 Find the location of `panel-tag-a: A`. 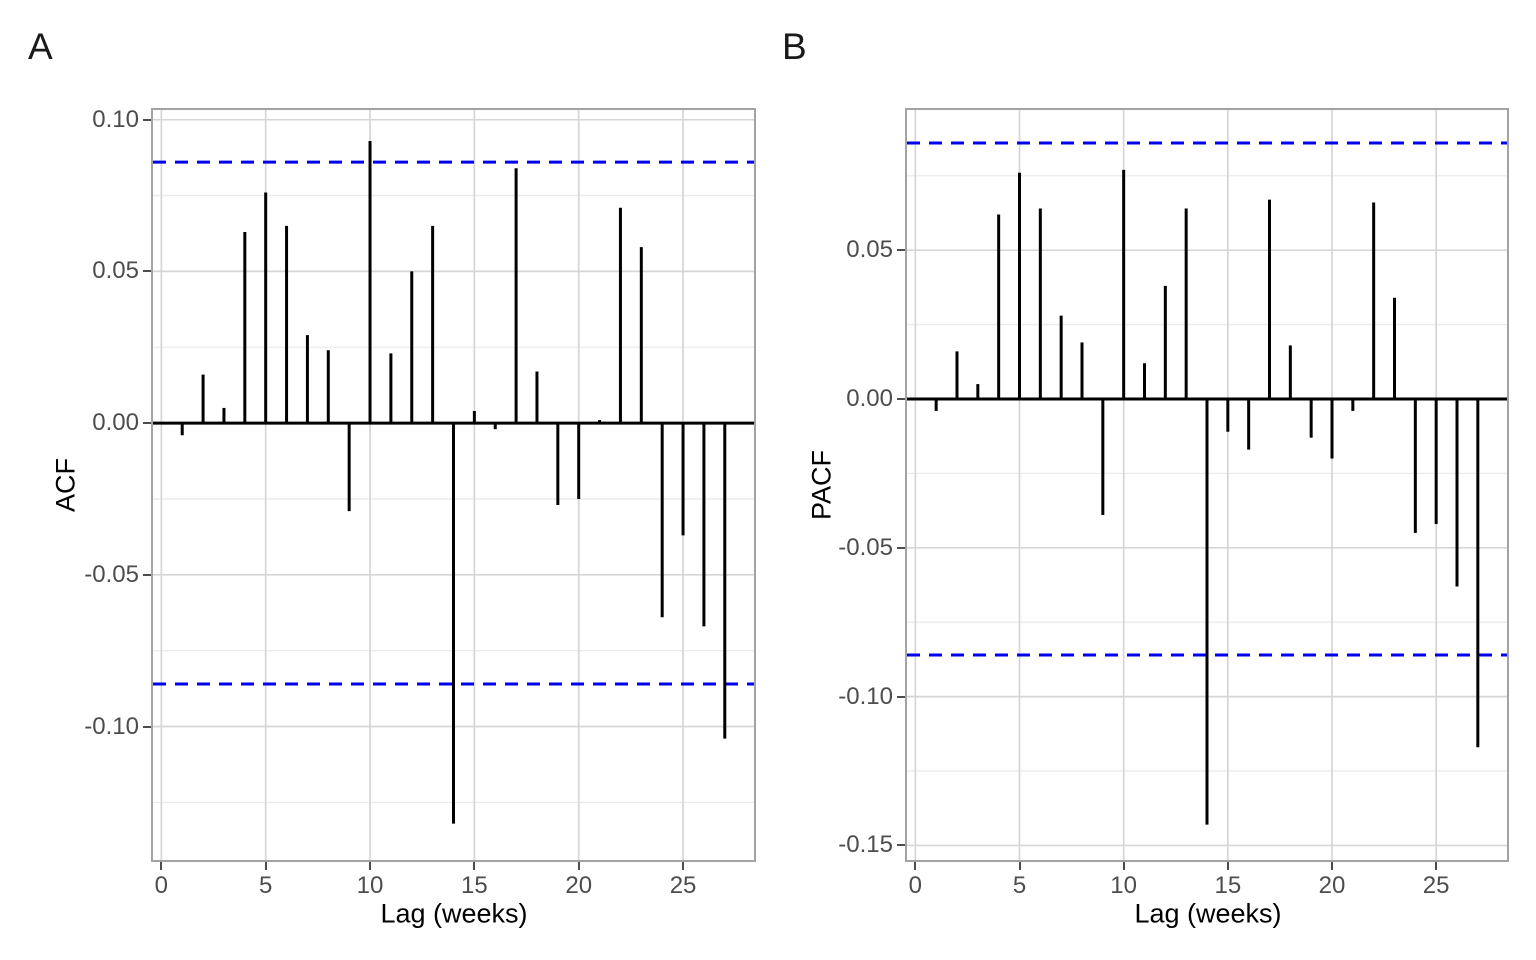

panel-tag-a: A is located at coordinates (40, 46).